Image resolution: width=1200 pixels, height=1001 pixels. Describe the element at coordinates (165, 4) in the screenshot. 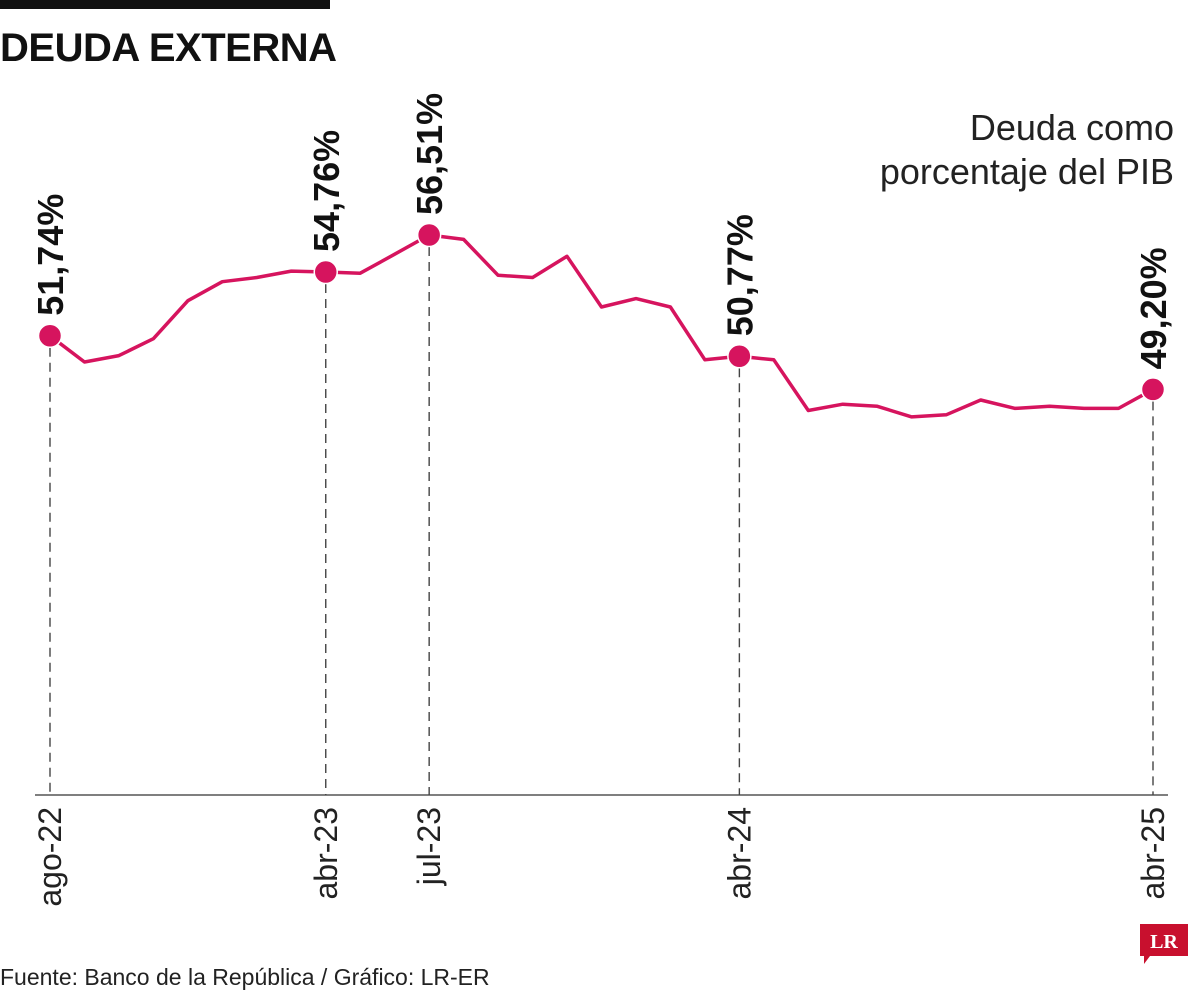

I see `top-rule` at that location.